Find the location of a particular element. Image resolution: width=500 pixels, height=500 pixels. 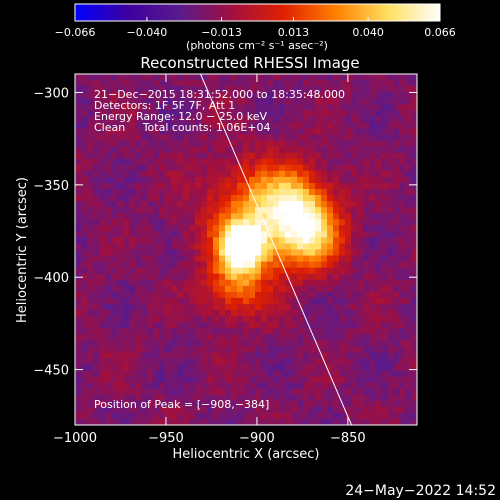

y-tick-label: −400 is located at coordinates (51, 278).